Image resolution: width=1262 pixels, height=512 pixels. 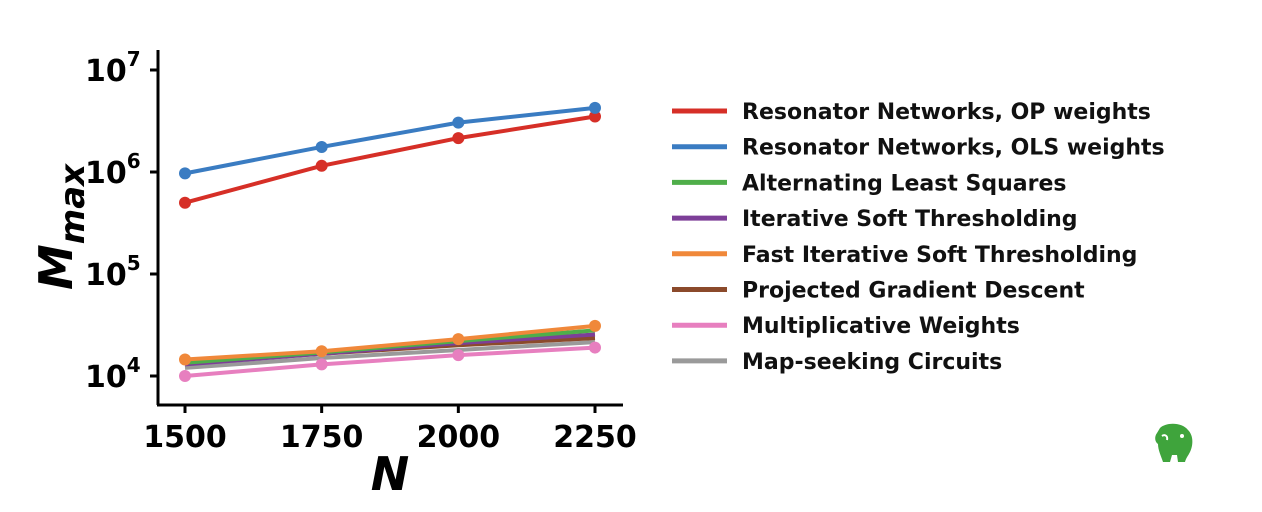 What do you see at coordinates (134, 263) in the screenshot?
I see `y-tick-exponent: 5` at bounding box center [134, 263].